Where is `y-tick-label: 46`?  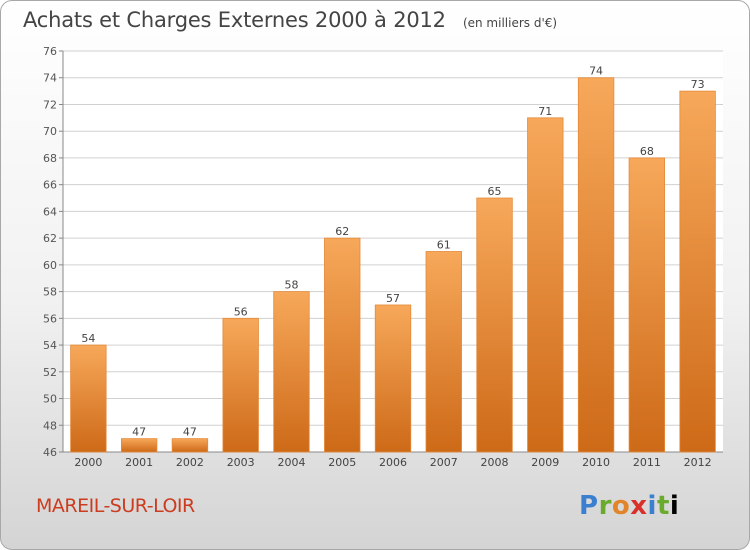 y-tick-label: 46 is located at coordinates (50, 452).